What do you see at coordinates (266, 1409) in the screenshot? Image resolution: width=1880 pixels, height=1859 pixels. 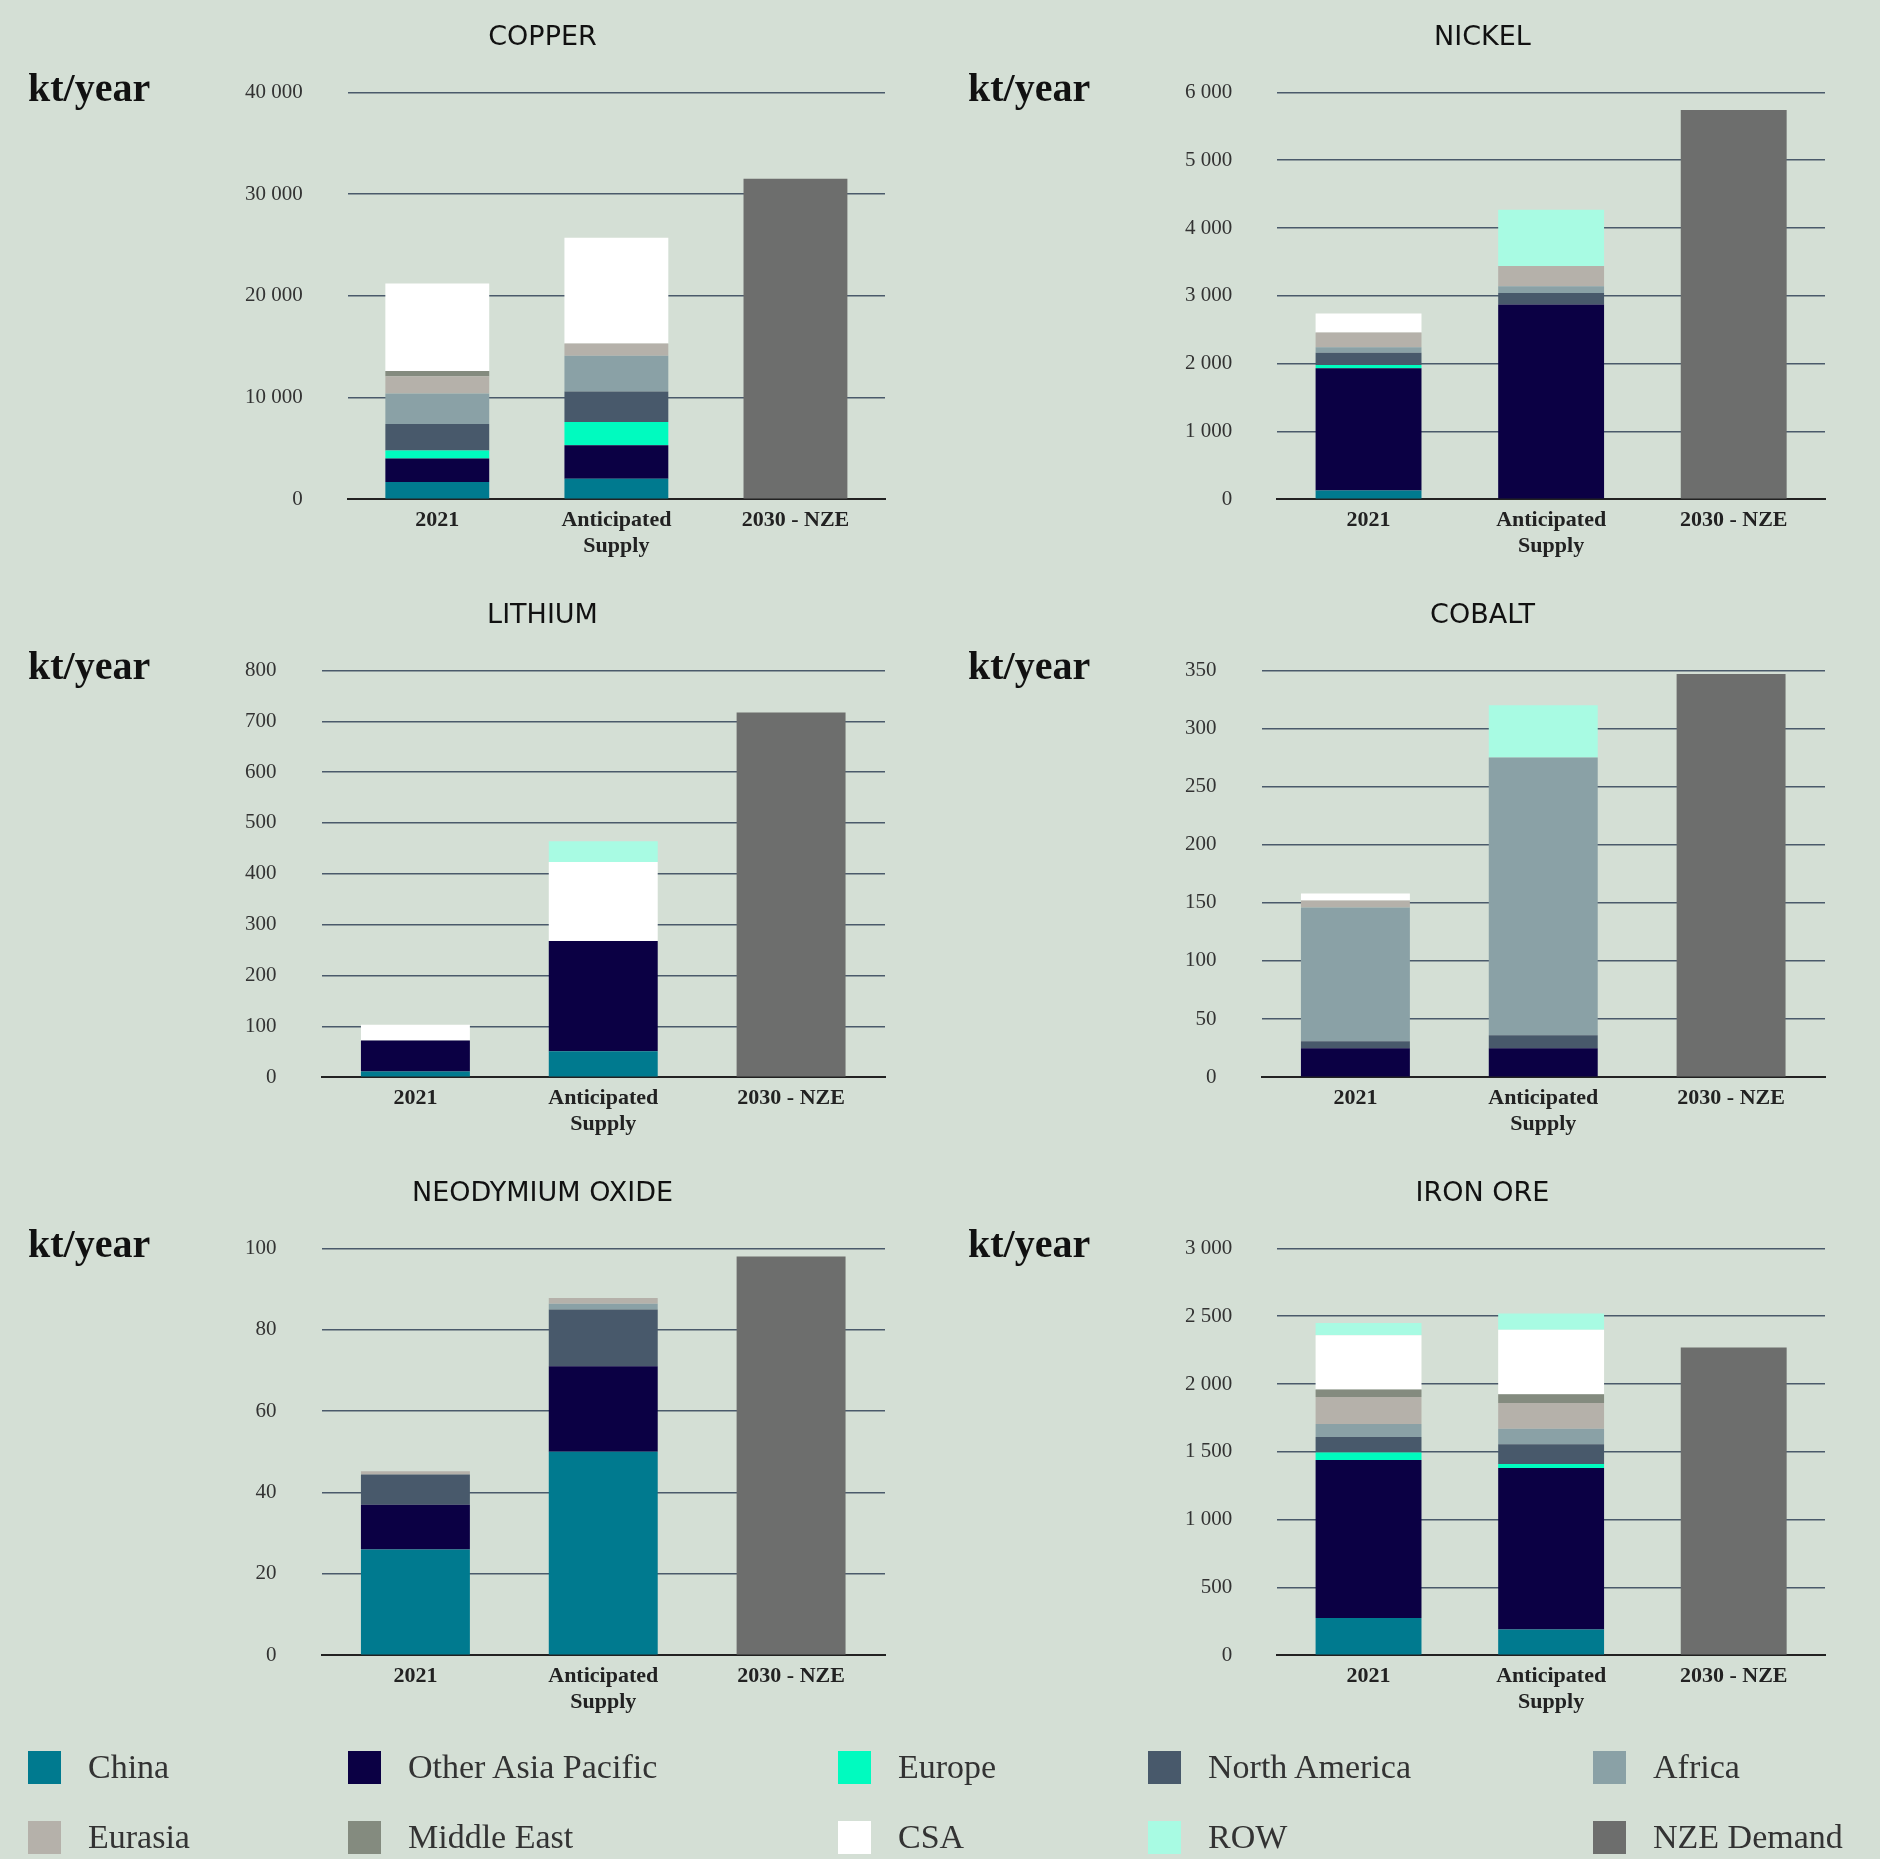 I see `y-tick-label: 60` at bounding box center [266, 1409].